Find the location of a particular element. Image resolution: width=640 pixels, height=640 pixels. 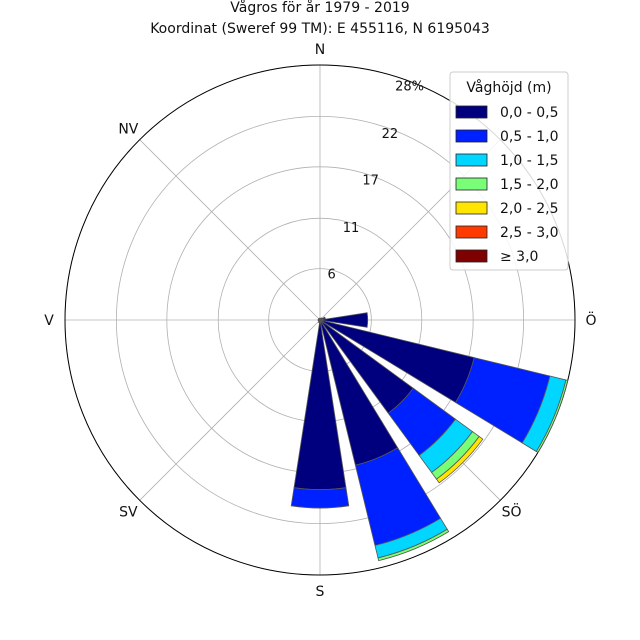

bar-dir90-bin0 is located at coordinates (344, 320).